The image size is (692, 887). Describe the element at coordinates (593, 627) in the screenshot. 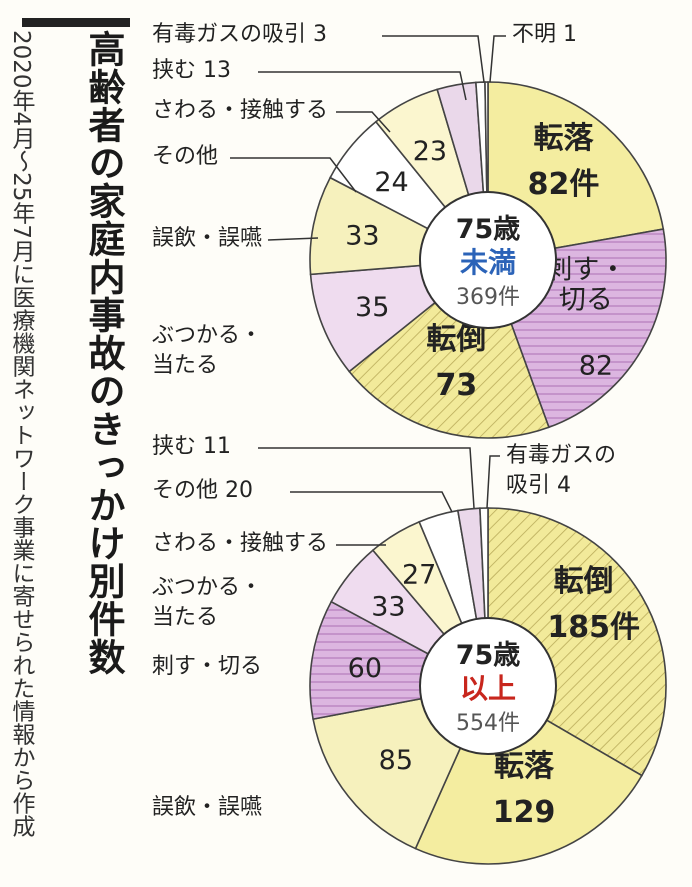

I see `slice-value-label: 185件` at that location.